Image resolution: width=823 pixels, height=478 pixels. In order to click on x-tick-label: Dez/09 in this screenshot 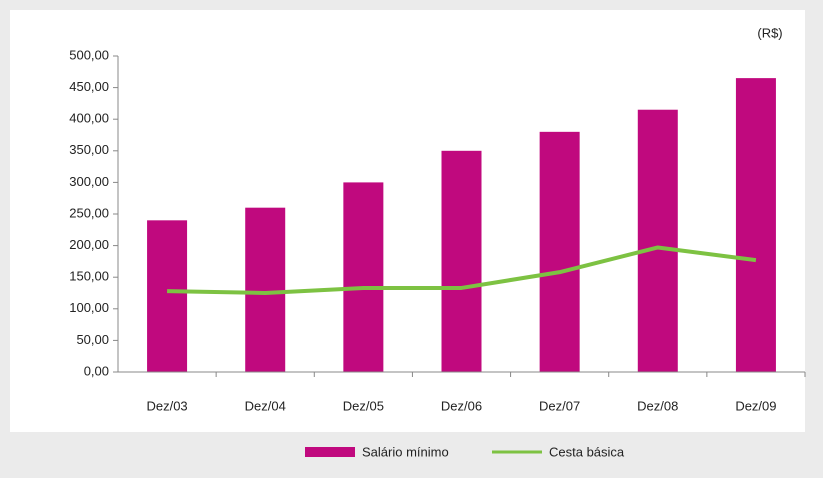, I will do `click(755, 405)`.